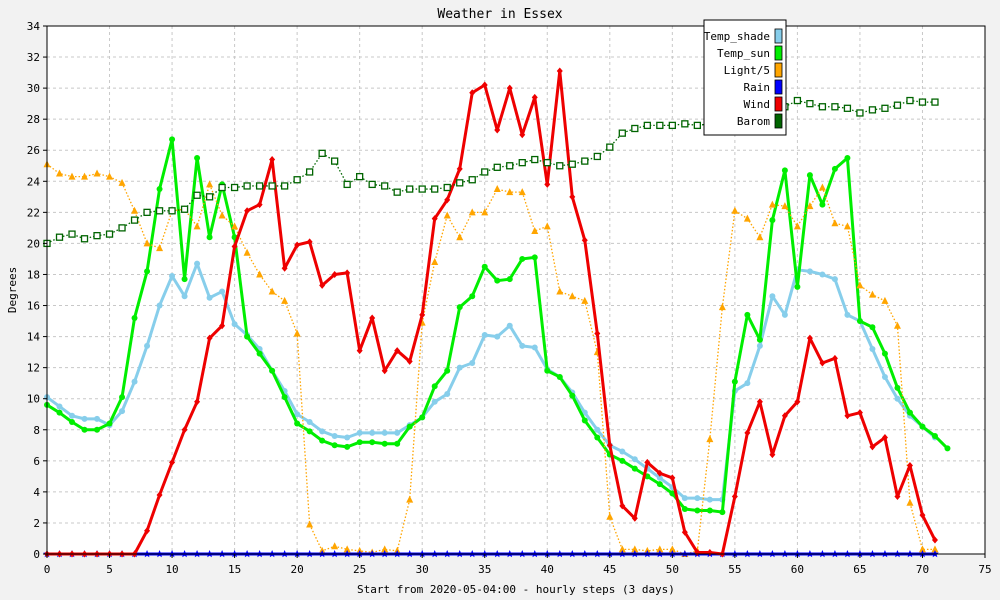  What do you see at coordinates (737, 36) in the screenshot?
I see `legend-label-temp-shade: Temp_shade` at bounding box center [737, 36].